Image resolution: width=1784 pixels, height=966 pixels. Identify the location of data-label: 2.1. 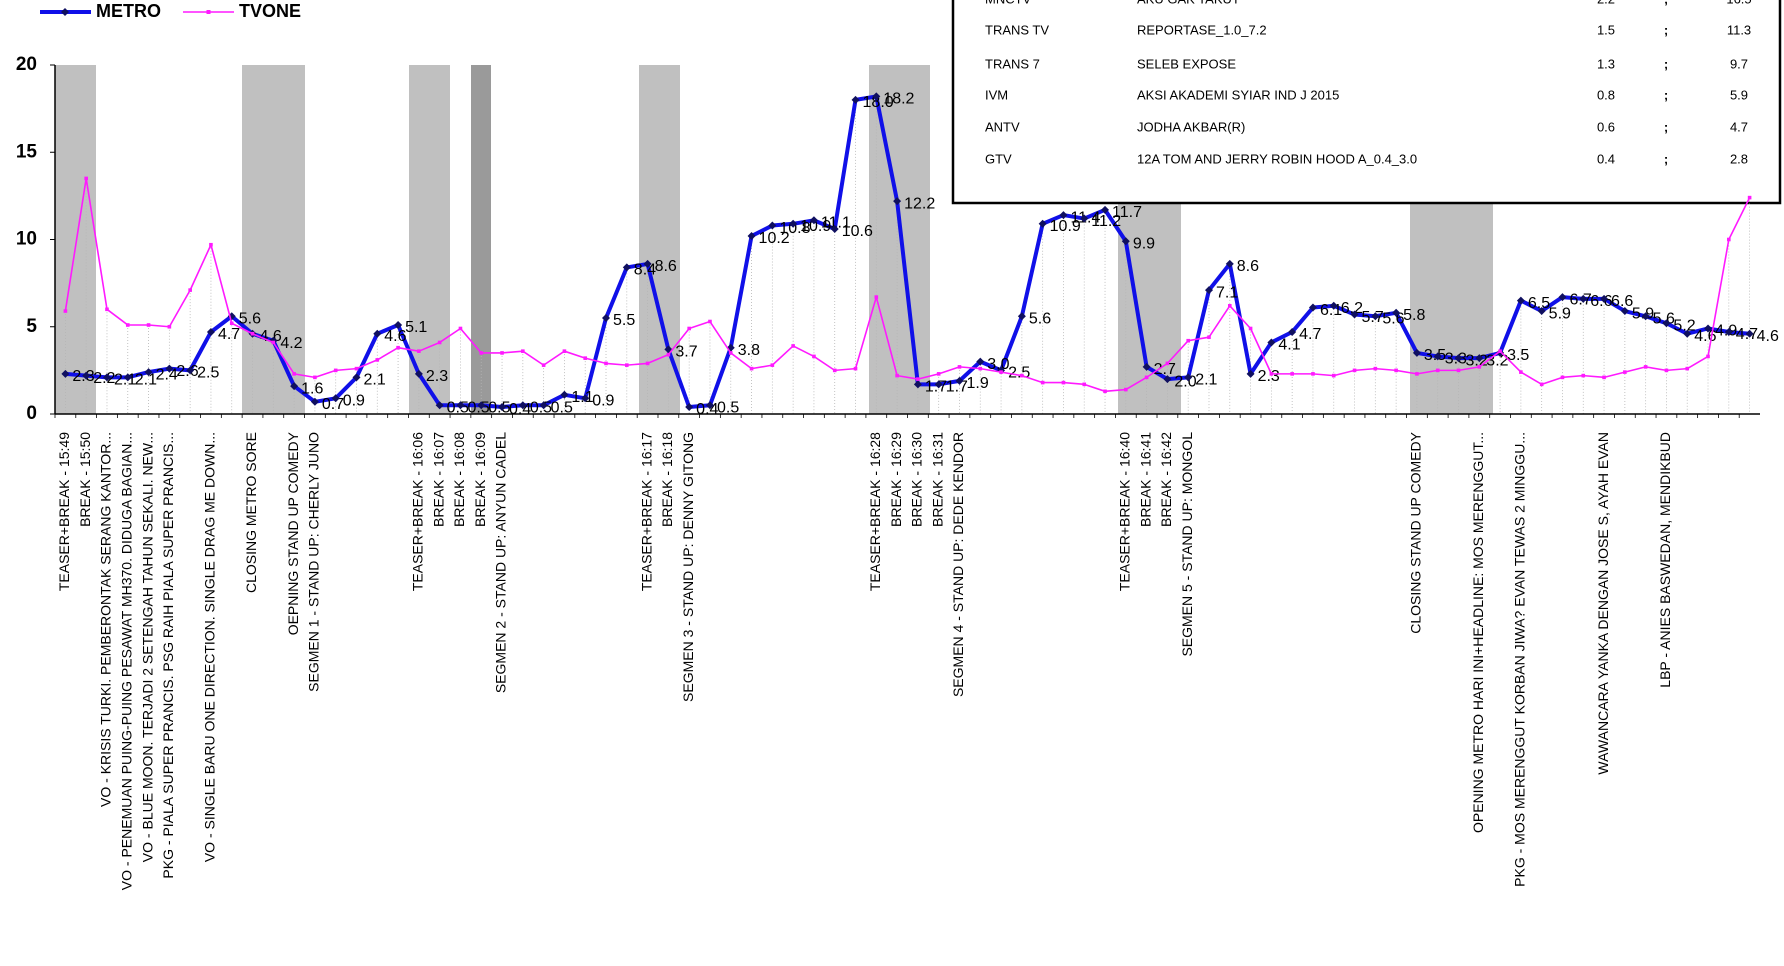
(1206, 380).